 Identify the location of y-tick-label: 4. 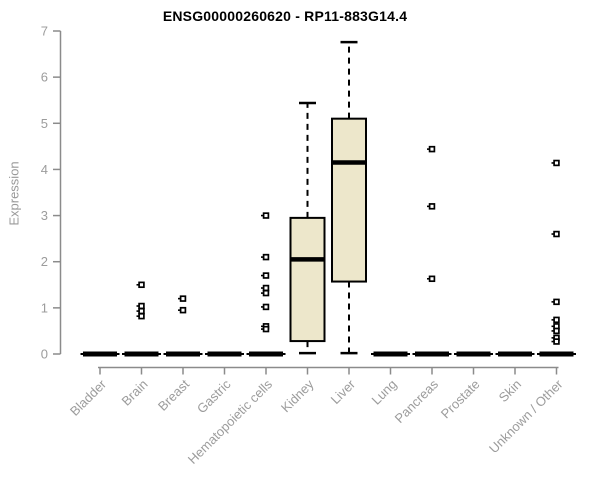
(44, 169).